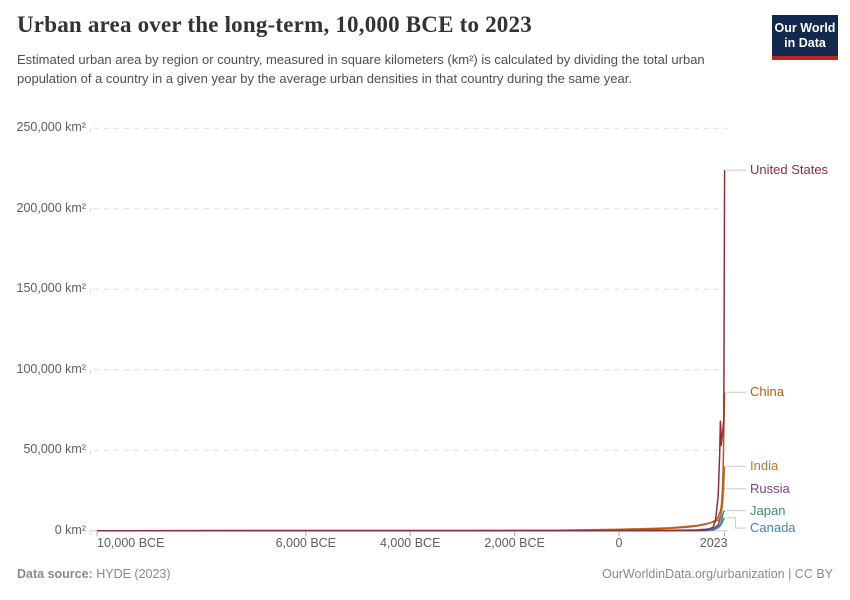 The height and width of the screenshot is (600, 850). I want to click on footer-link: OurWorldinData.org/urbanization | CC BY, so click(717, 574).